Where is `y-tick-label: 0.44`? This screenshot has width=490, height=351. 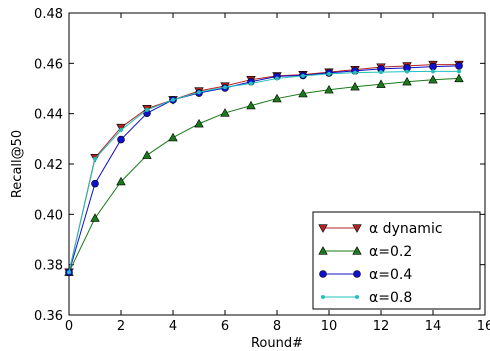 y-tick-label: 0.44 is located at coordinates (48, 115).